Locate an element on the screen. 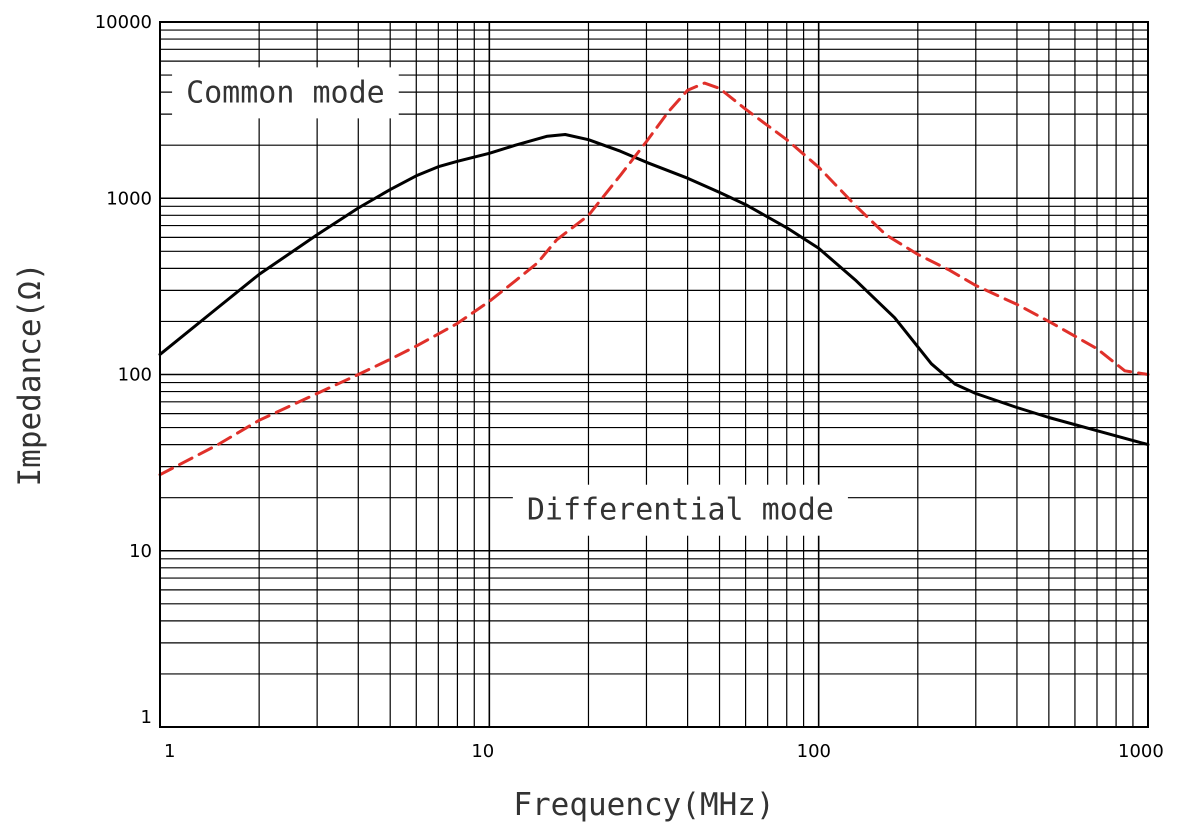 This screenshot has width=1193, height=830. y-tick-label: 1 is located at coordinates (146, 717).